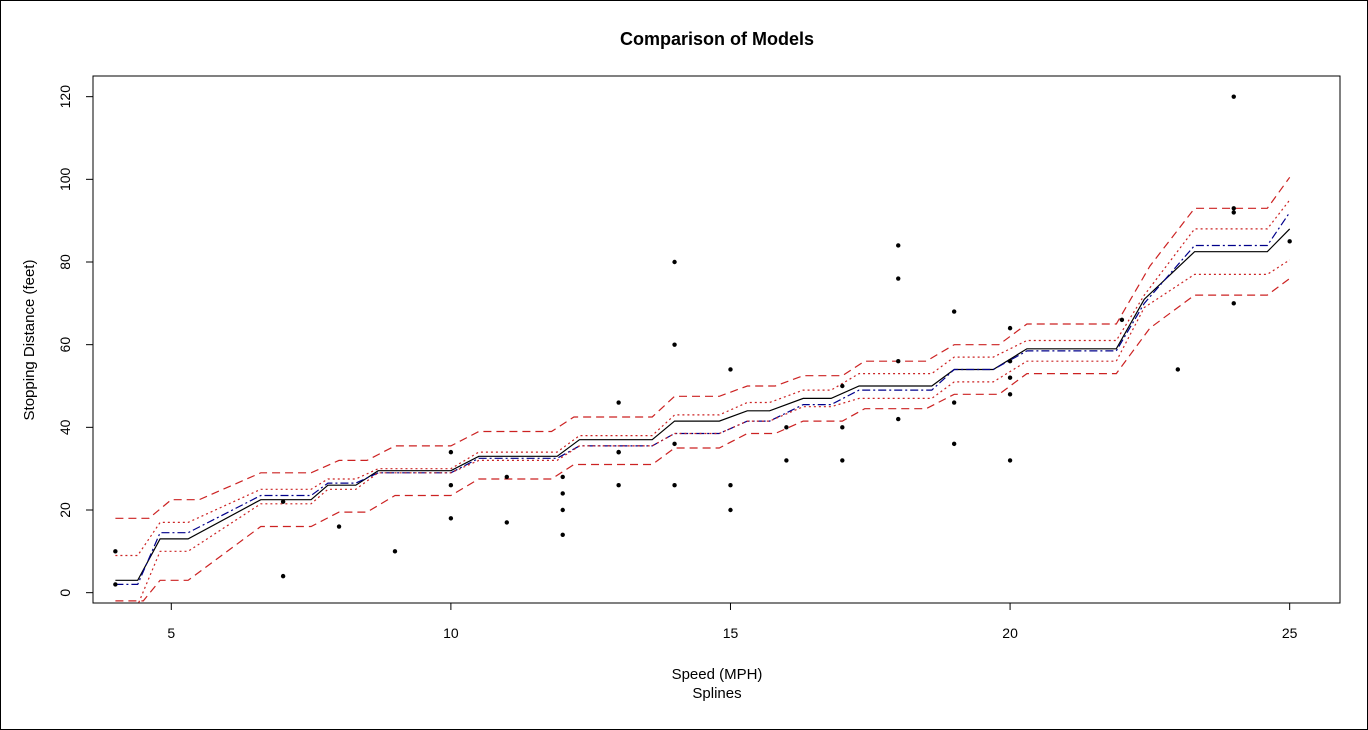  What do you see at coordinates (65, 593) in the screenshot?
I see `y-tick-label: 0` at bounding box center [65, 593].